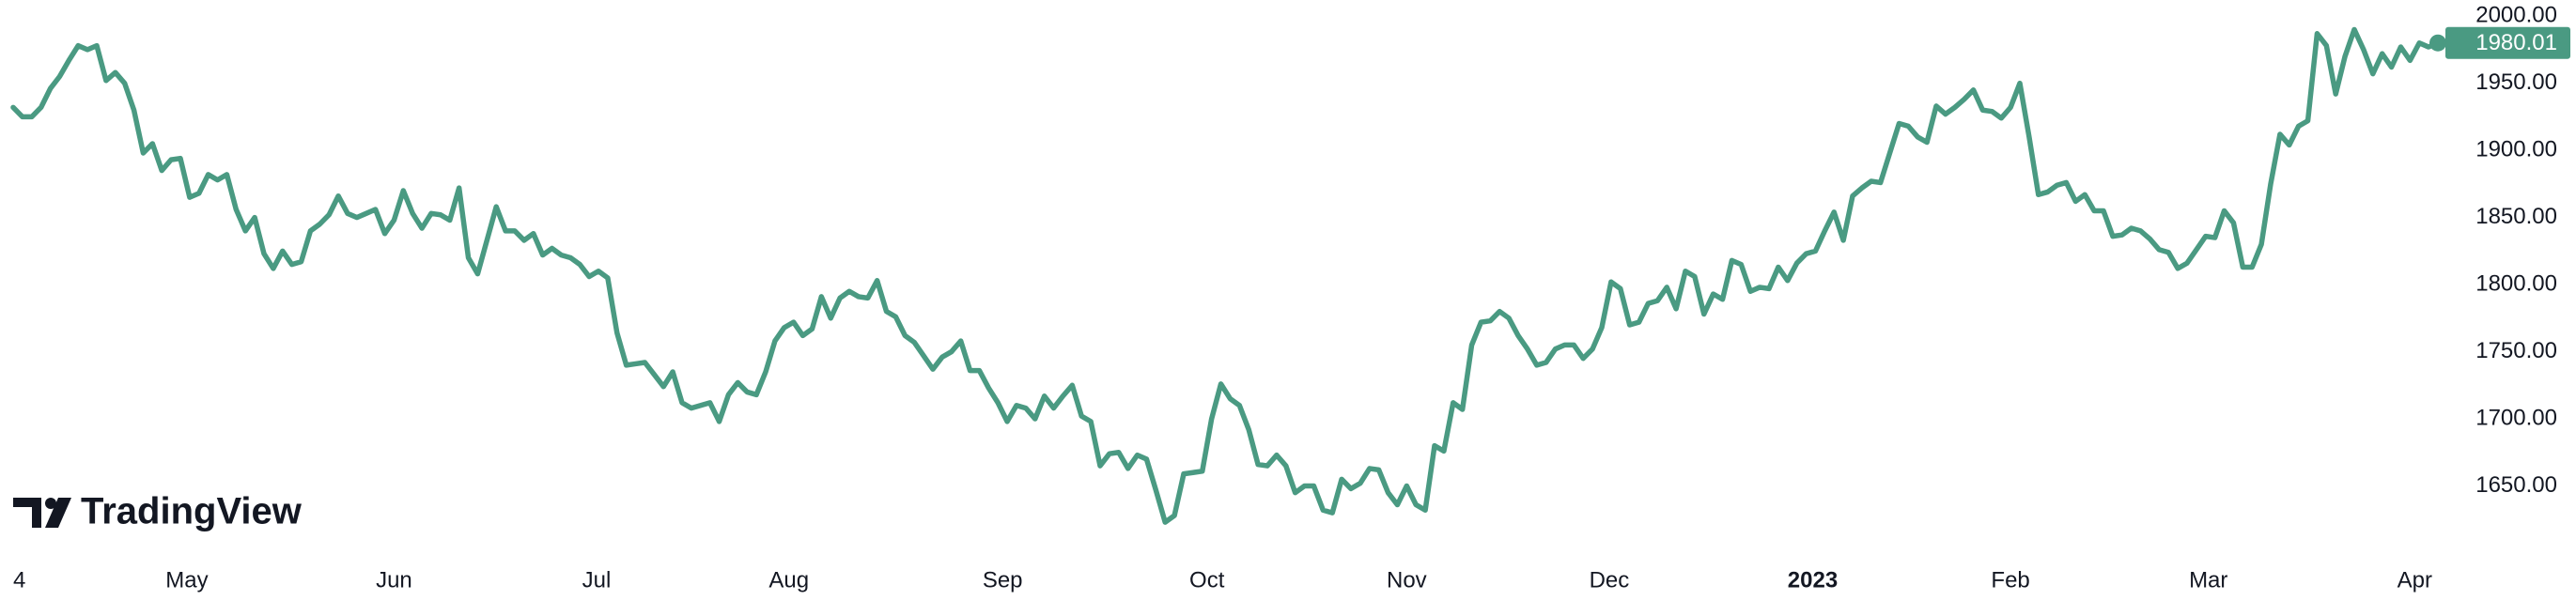 The width and height of the screenshot is (2576, 616). Describe the element at coordinates (186, 580) in the screenshot. I see `x-tick-label: May` at that location.